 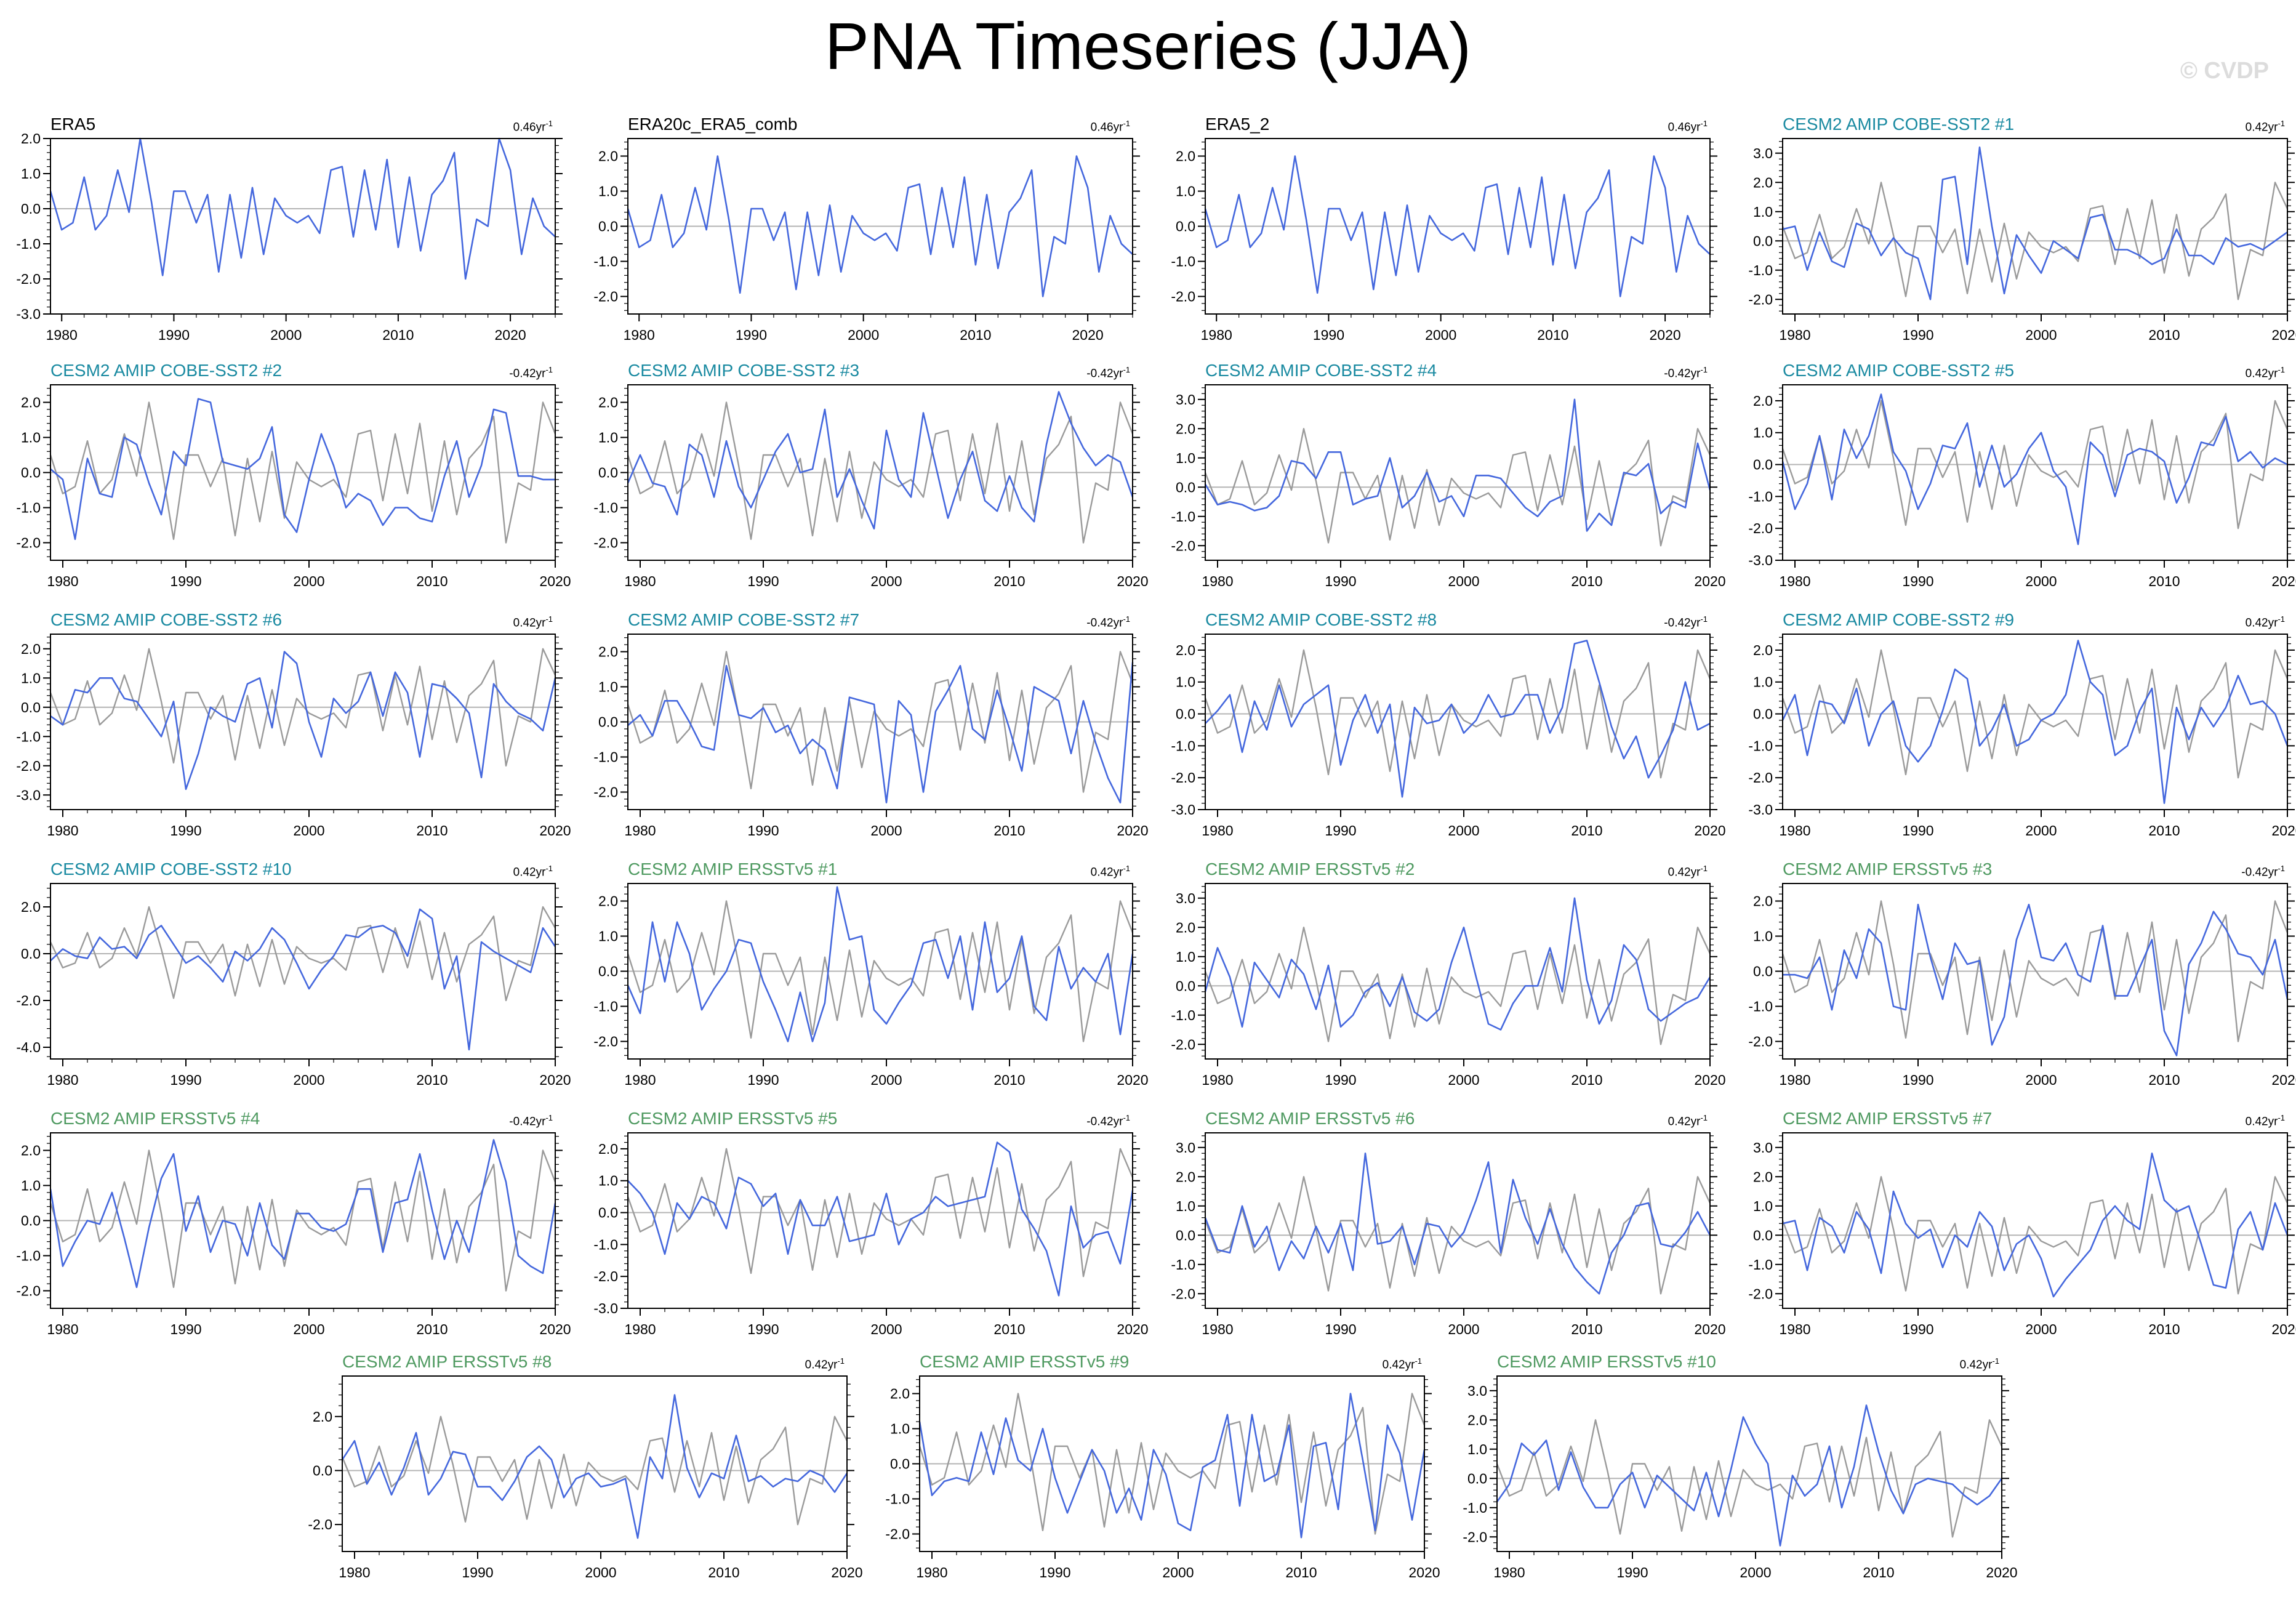 I want to click on line-chart: 3.0 2.0 1.0 0.0 -1.0 -2.0 1980 1990 2000 2010 2020, so click(x=1448, y=486).